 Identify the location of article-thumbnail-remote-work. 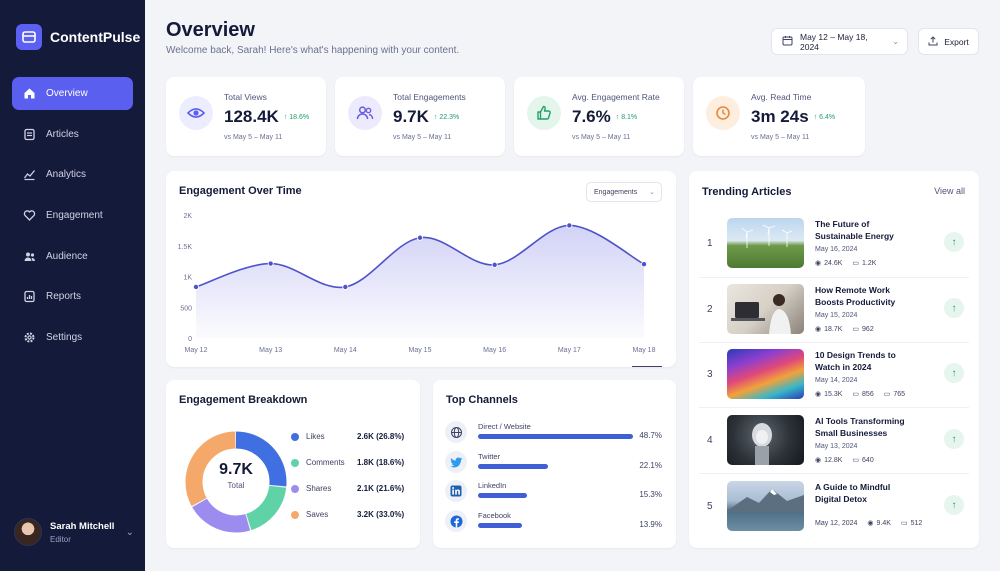
(765, 309).